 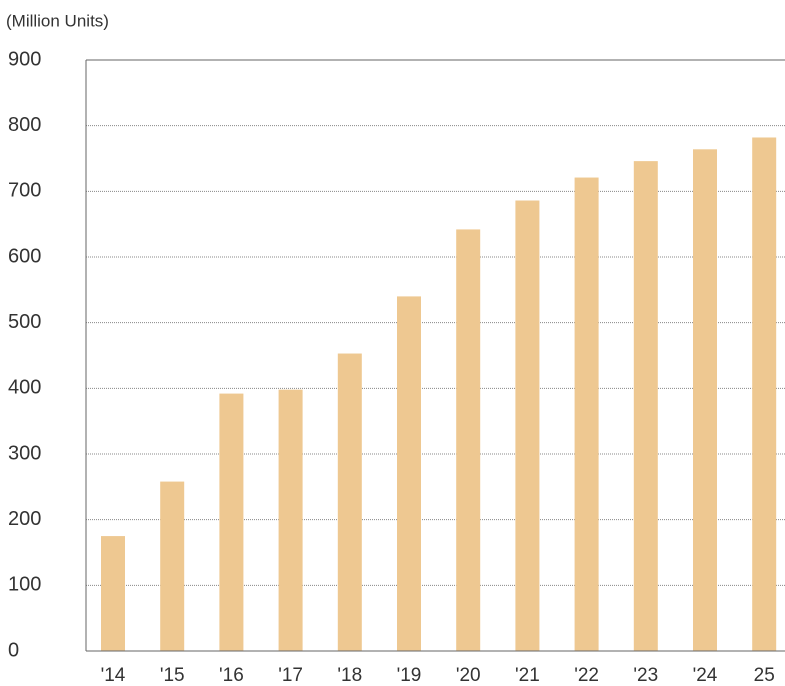 I want to click on x-tick-label: '24, so click(x=705, y=675).